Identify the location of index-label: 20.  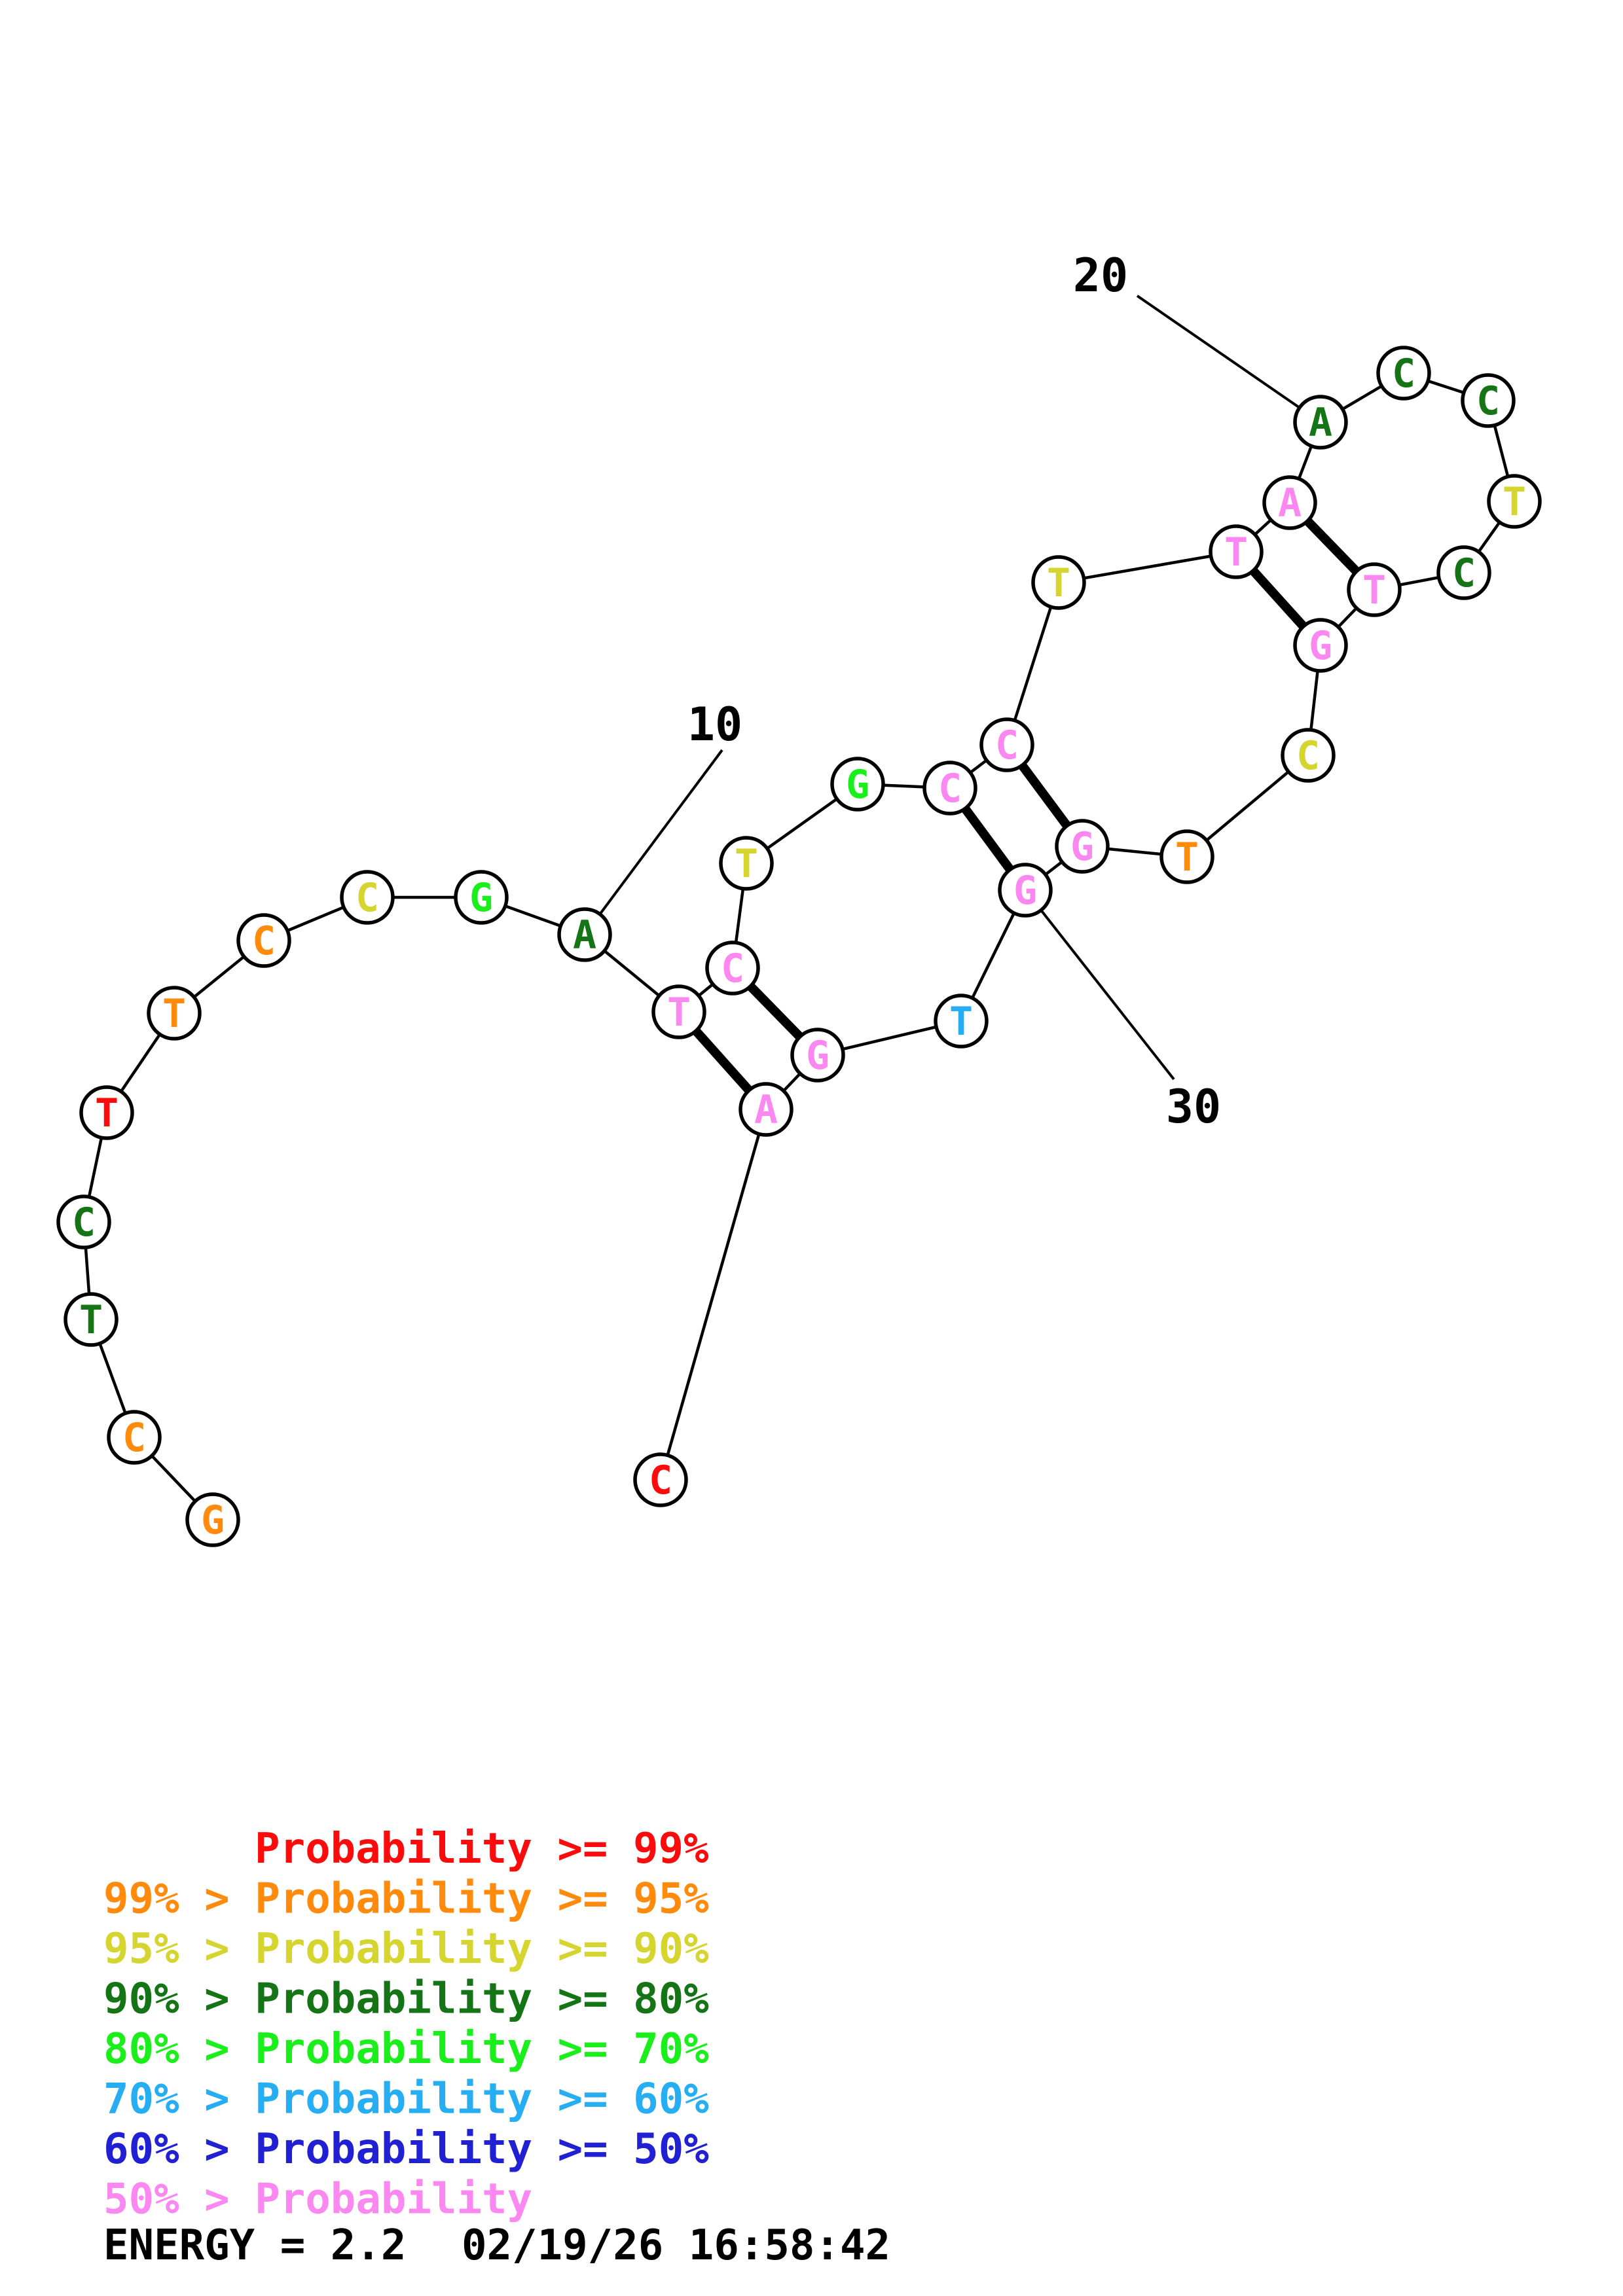
(1100, 275).